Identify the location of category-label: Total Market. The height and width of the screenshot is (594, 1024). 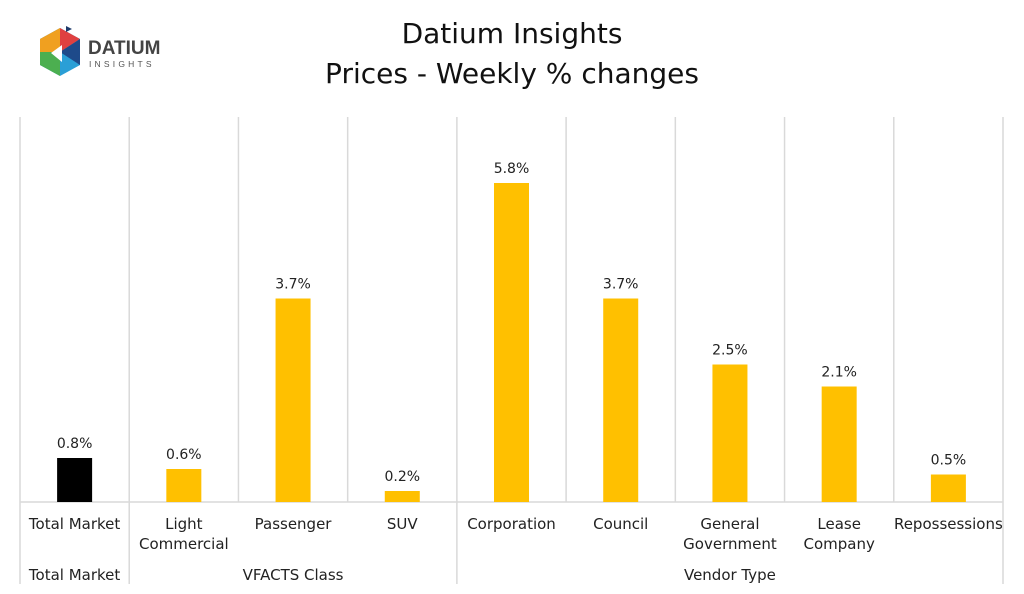
(74, 524).